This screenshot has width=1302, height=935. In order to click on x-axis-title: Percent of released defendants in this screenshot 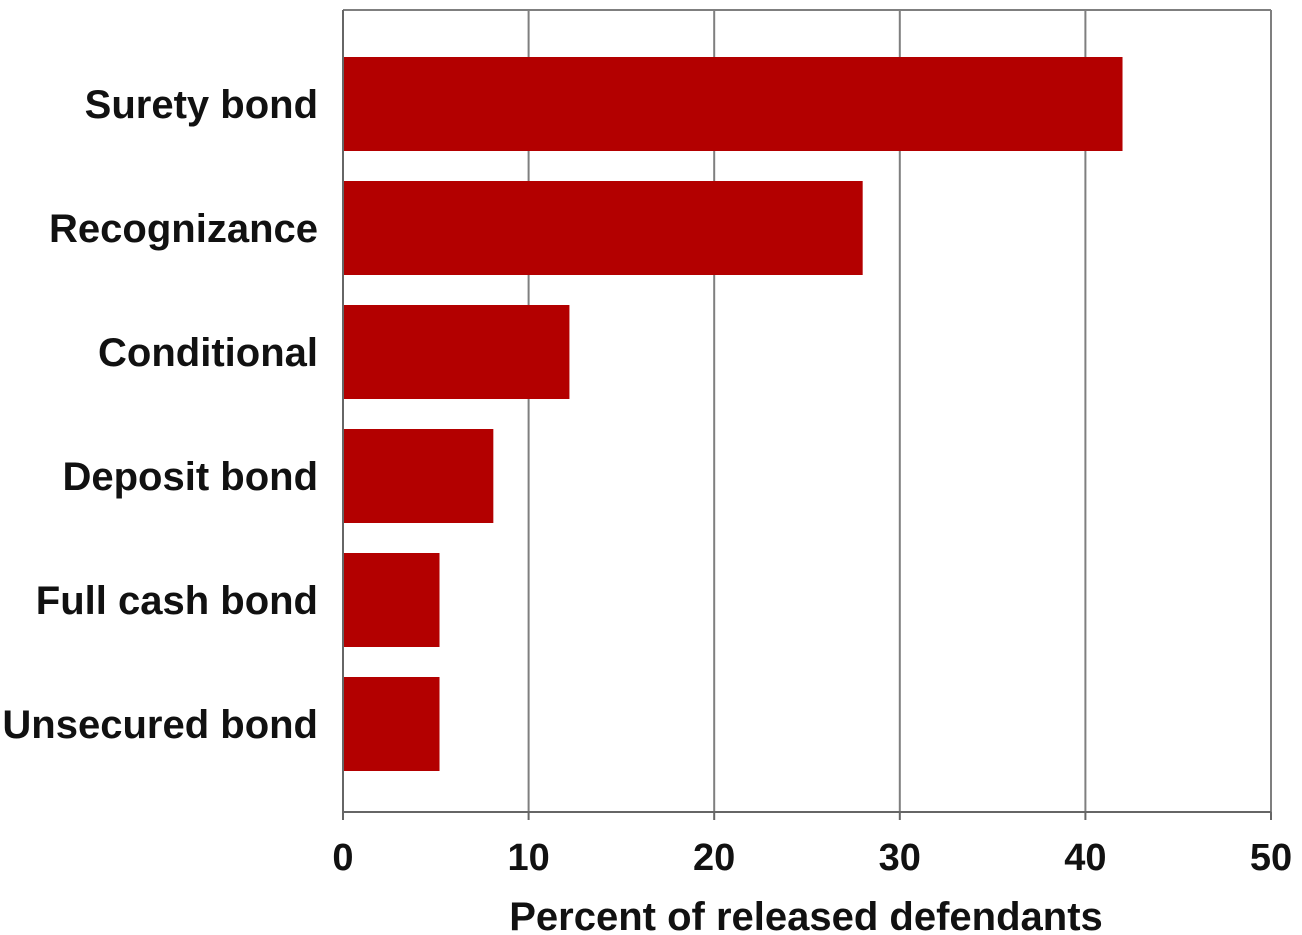, I will do `click(806, 915)`.